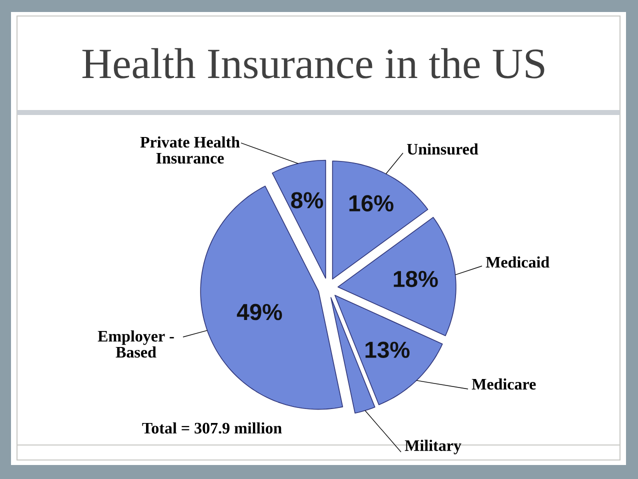 This screenshot has height=479, width=638. I want to click on slice-label: Medicare, so click(504, 384).